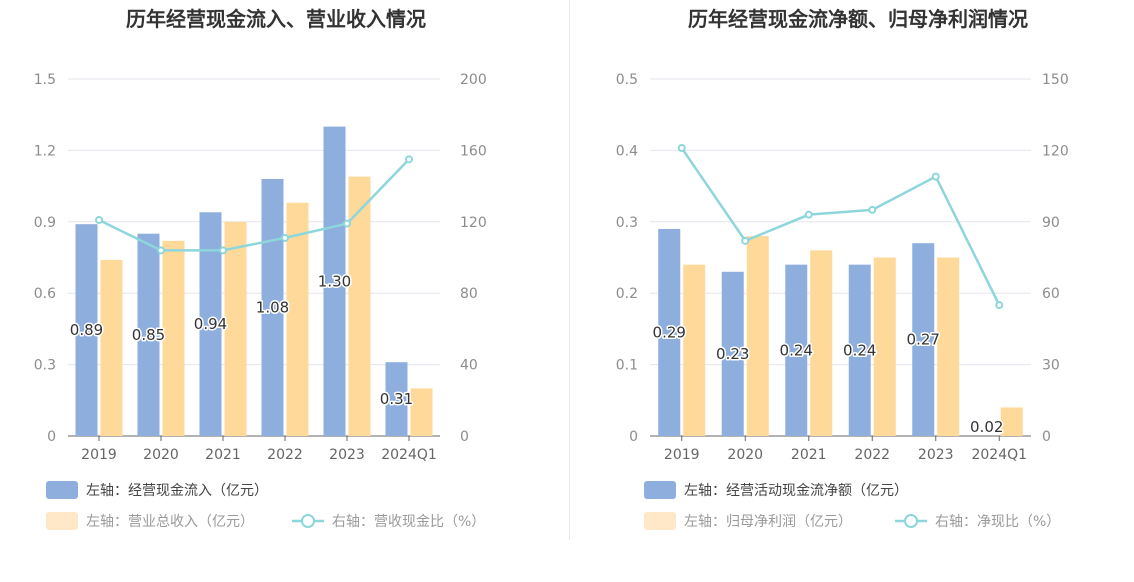  Describe the element at coordinates (177, 491) in the screenshot. I see `left-chart-legend-label-series1: 左轴：经营现金流入（亿元）` at that location.